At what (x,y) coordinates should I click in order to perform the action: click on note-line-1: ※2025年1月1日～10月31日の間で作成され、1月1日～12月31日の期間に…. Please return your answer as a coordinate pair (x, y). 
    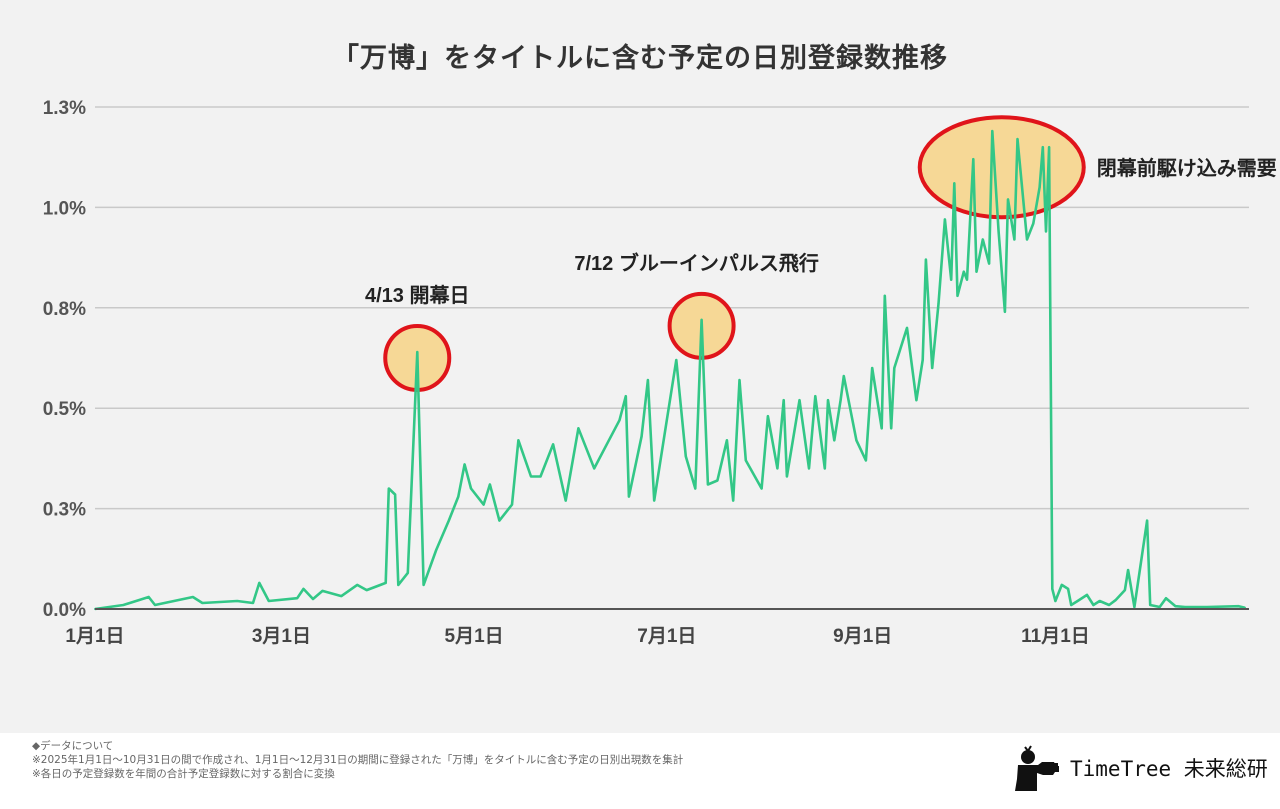
    Looking at the image, I should click on (358, 760).